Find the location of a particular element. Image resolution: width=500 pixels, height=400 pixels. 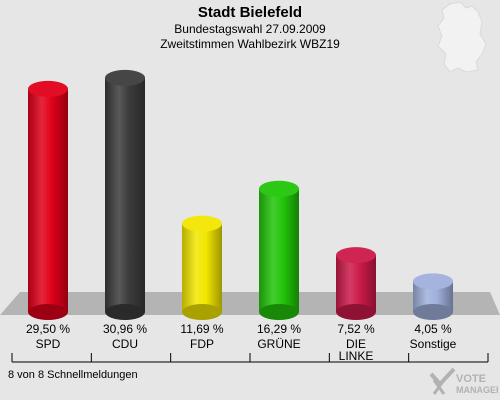

value-label: 30,96 % is located at coordinates (125, 329).